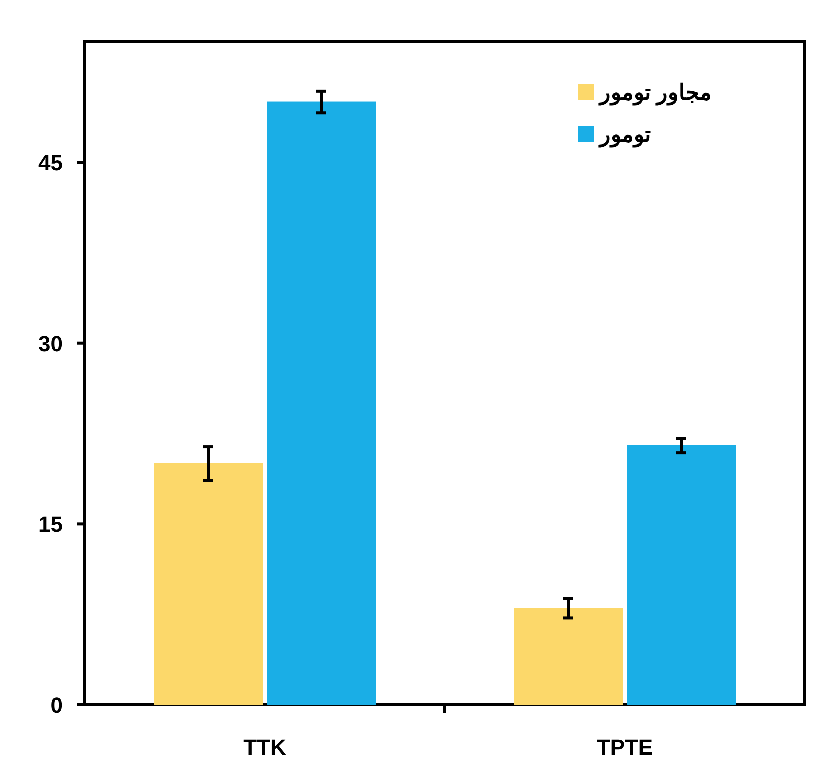 The height and width of the screenshot is (776, 821). What do you see at coordinates (655, 93) in the screenshot?
I see `legend-label: مجاور تومور` at bounding box center [655, 93].